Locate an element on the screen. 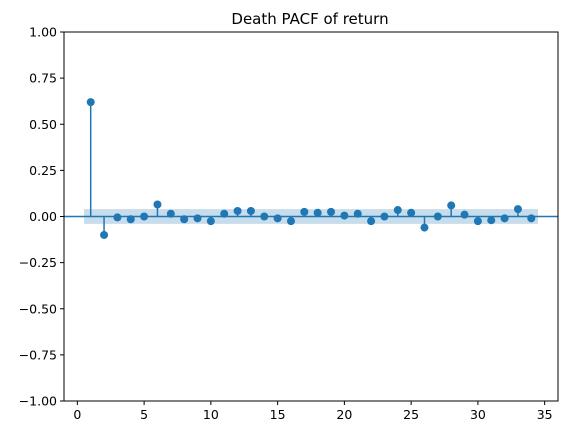  y-tick-label: −0.50 is located at coordinates (38, 308).